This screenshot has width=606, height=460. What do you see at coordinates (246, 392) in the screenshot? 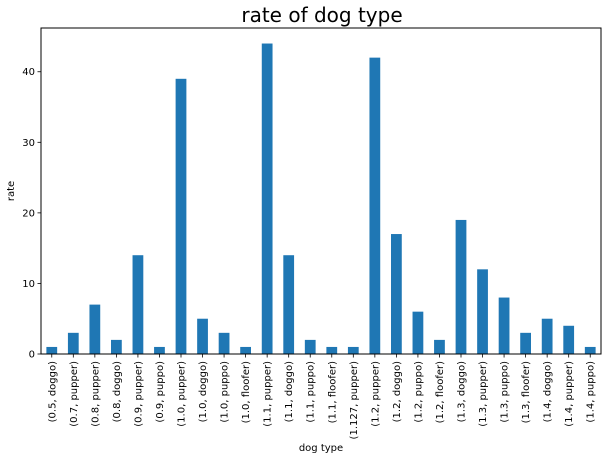
I see `x-tick-label-9: (1.0, floofer)` at bounding box center [246, 392].